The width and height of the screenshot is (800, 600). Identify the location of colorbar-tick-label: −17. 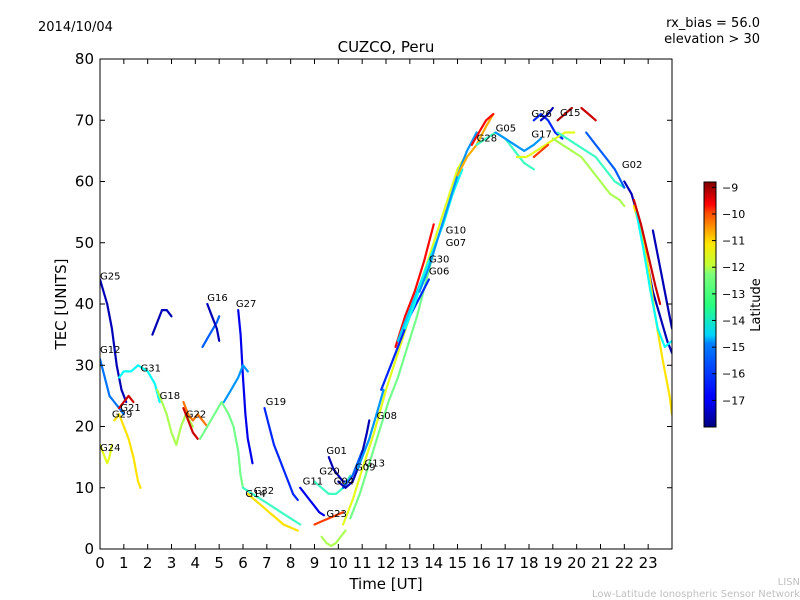
(733, 400).